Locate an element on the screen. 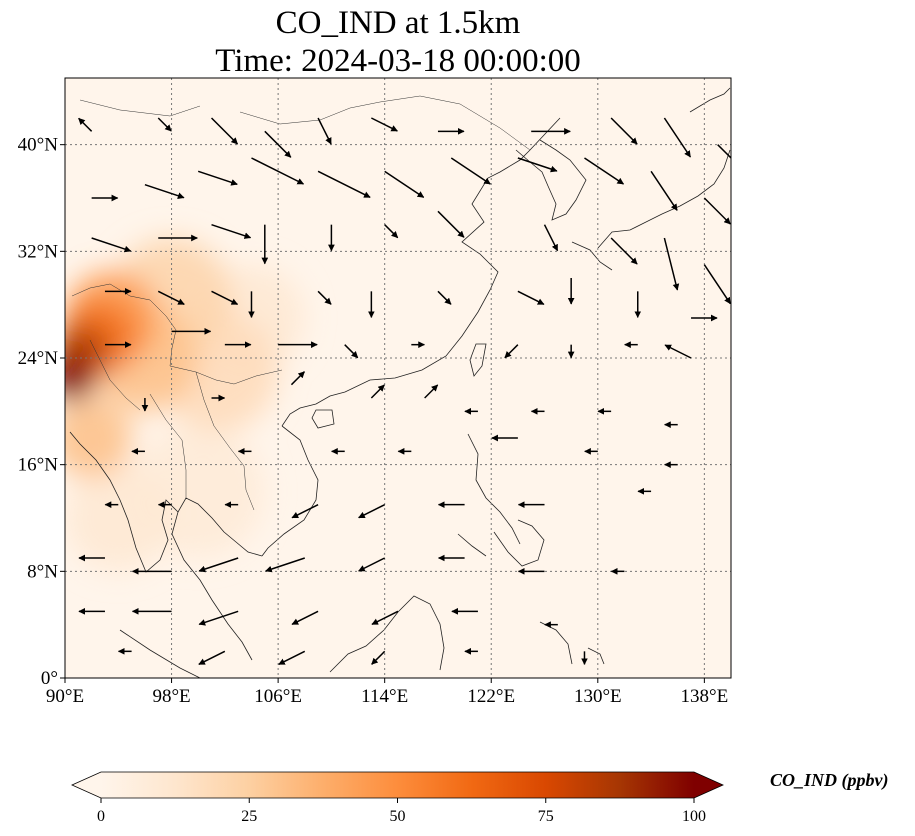  y-tick-label: 32°N is located at coordinates (38, 251).